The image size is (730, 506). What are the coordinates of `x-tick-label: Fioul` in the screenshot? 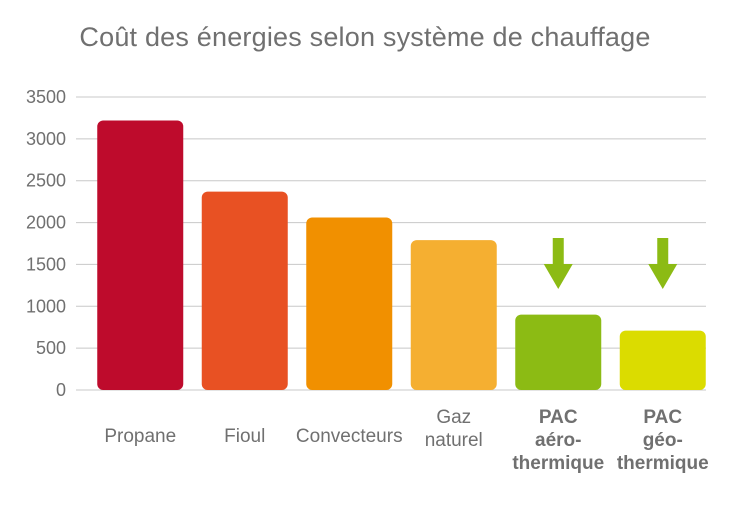 It's located at (244, 436).